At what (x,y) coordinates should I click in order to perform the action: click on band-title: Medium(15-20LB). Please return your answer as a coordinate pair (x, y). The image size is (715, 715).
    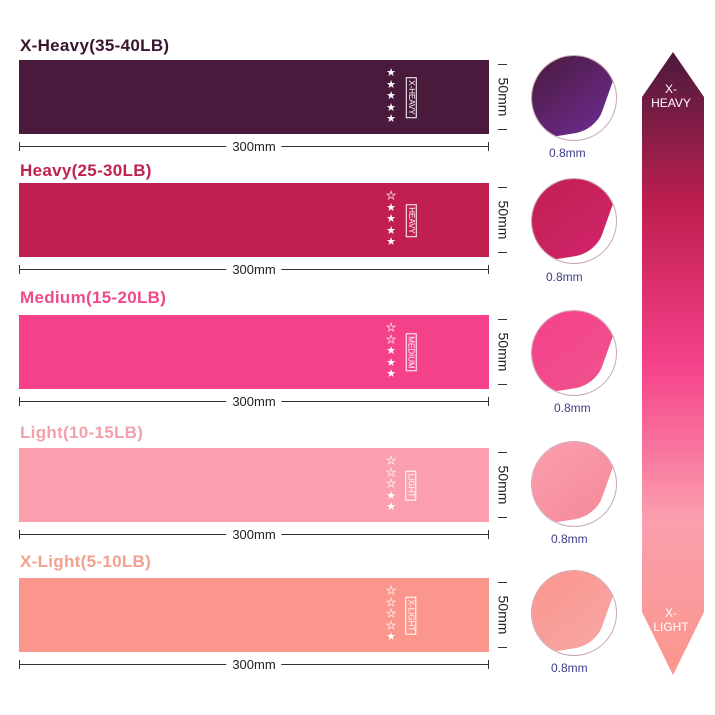
    Looking at the image, I should click on (93, 297).